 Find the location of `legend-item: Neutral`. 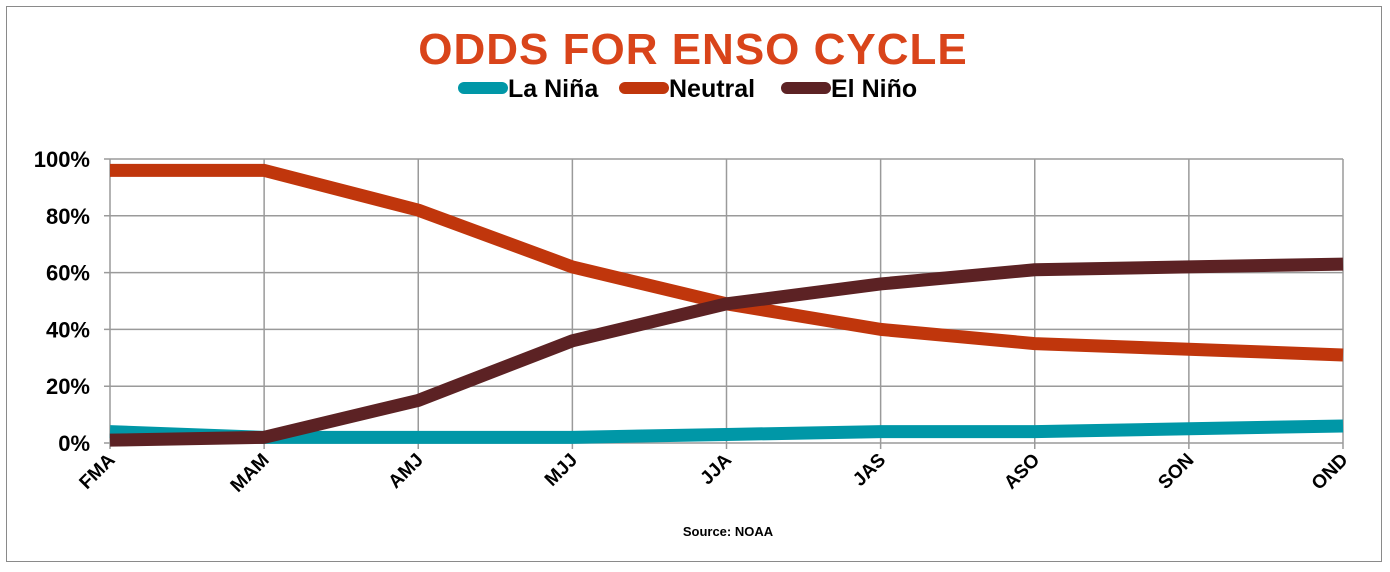

legend-item: Neutral is located at coordinates (687, 89).